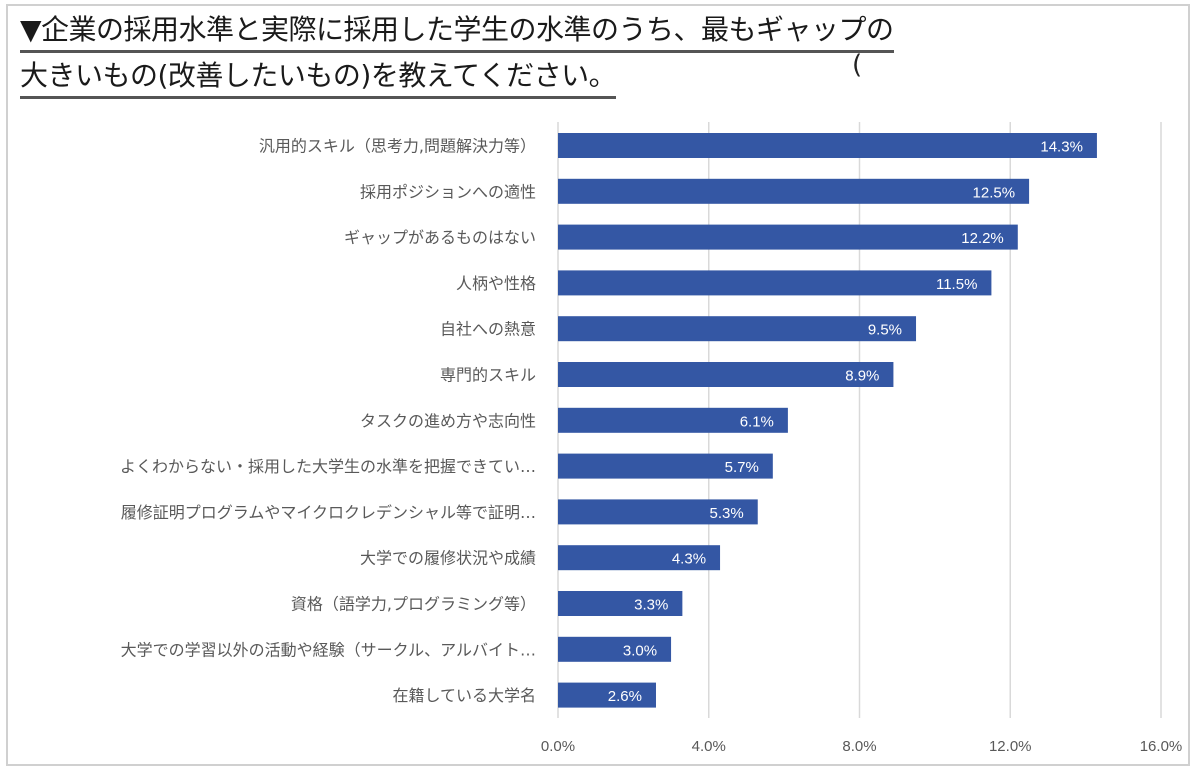  I want to click on category-label: 専門的スキル, so click(488, 375).